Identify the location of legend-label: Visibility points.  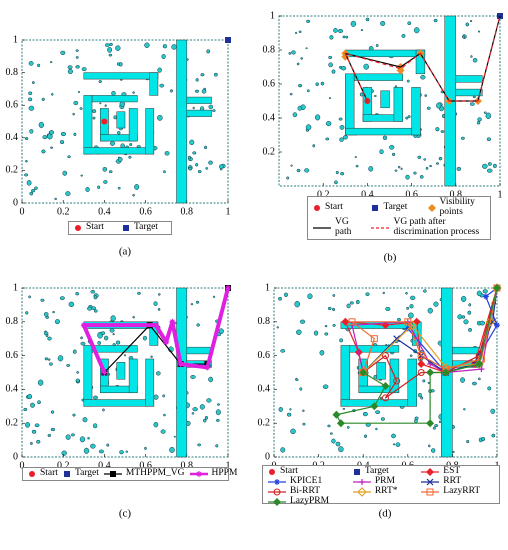
(457, 207).